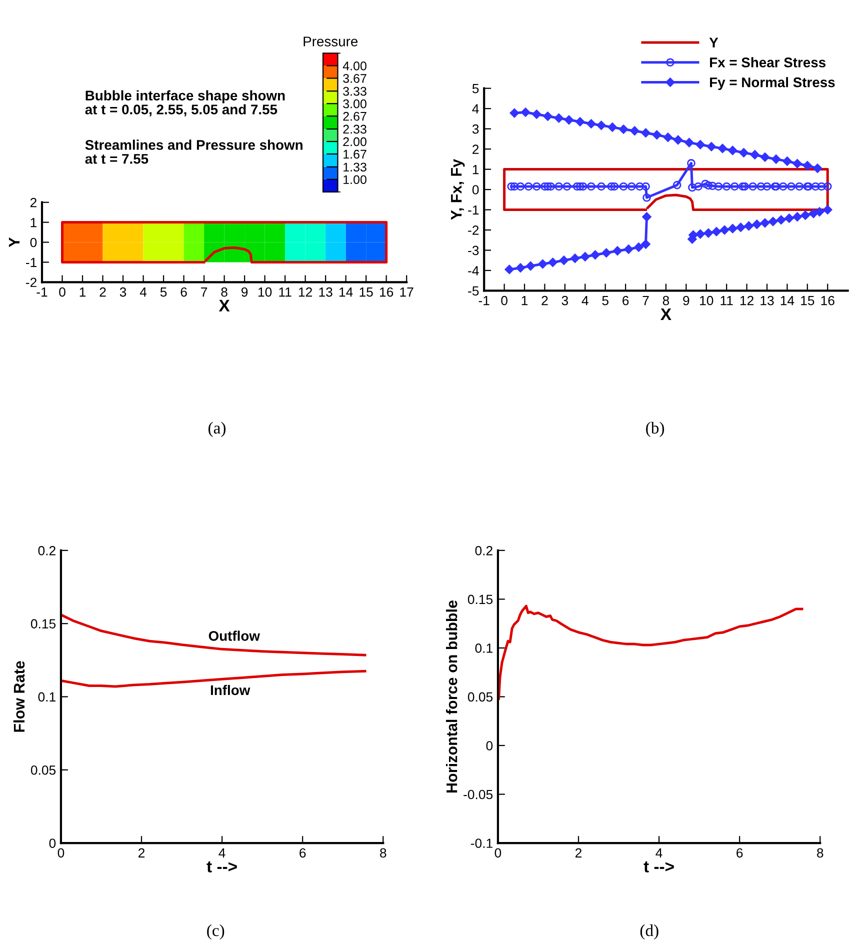 This screenshot has width=866, height=950. Describe the element at coordinates (475, 129) in the screenshot. I see `y-tick-label: 3` at that location.